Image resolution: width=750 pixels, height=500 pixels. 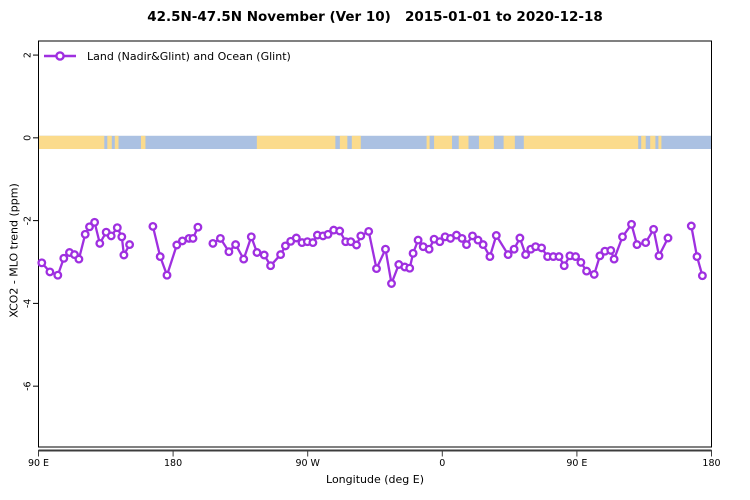 I want to click on y-tick-label: -2, so click(x=28, y=220).